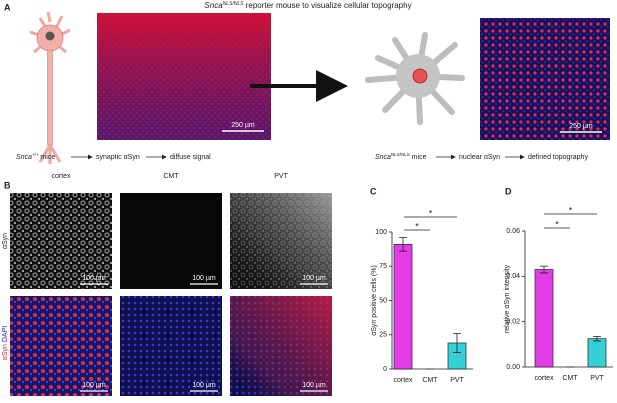 Image resolution: width=617 pixels, height=403 pixels. Describe the element at coordinates (513, 231) in the screenshot. I see `y-tick-label: 0.06` at that location.